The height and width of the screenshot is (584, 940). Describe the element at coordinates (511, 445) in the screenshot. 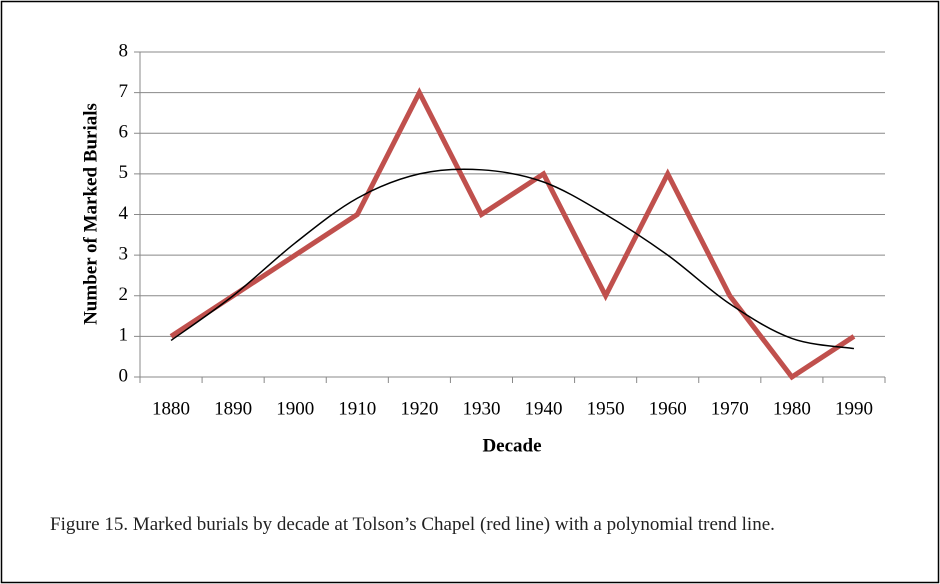

I see `x-axis-title: Decade` at that location.